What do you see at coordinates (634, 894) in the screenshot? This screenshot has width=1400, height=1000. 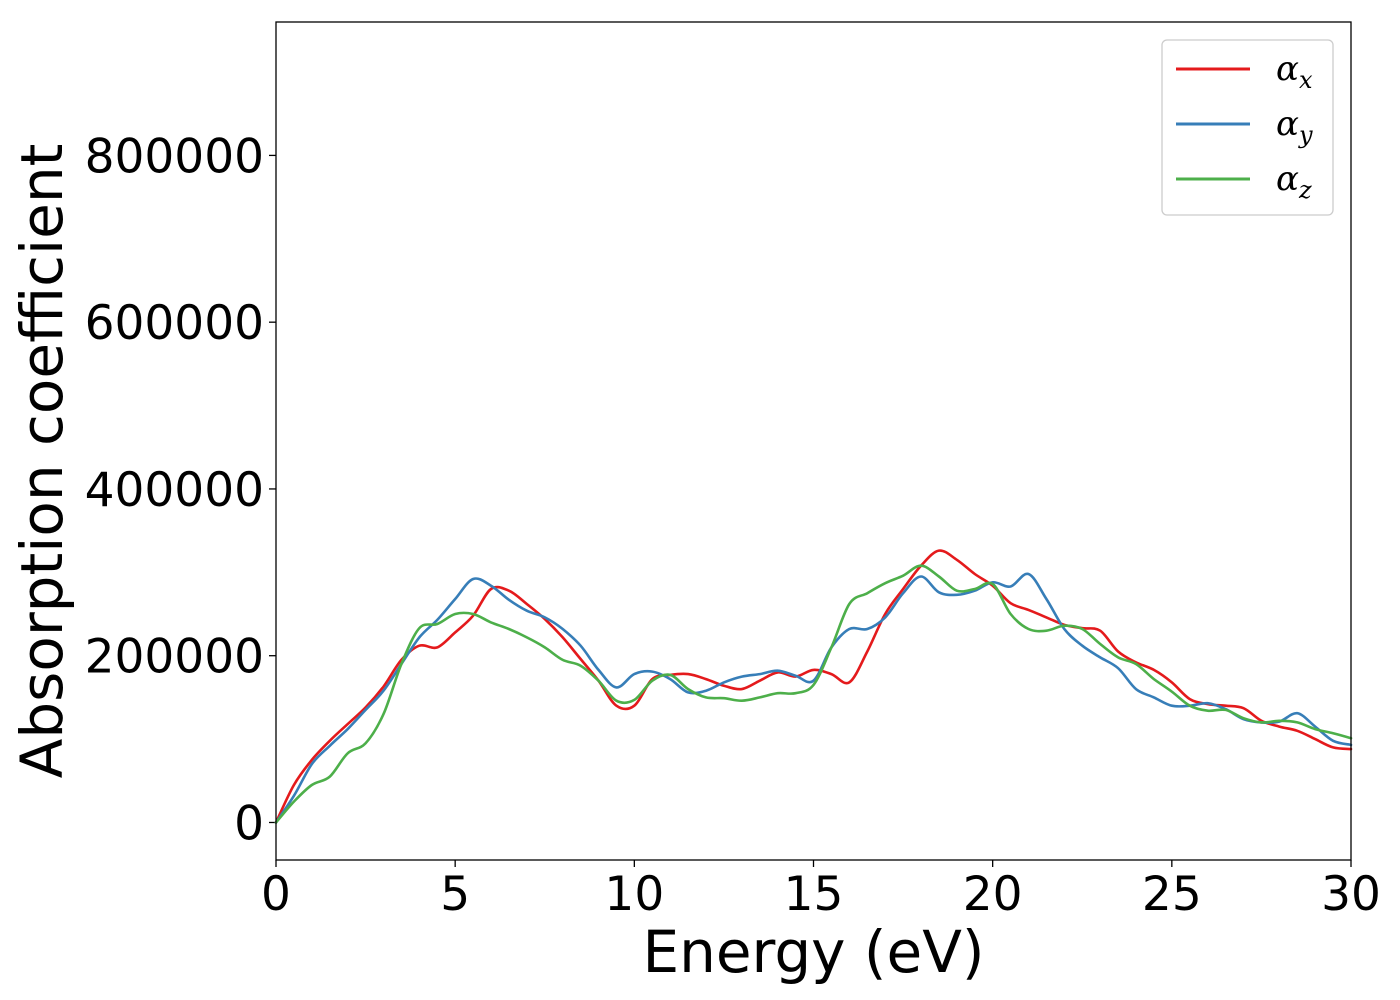 I see `x-tick-label: 10` at bounding box center [634, 894].